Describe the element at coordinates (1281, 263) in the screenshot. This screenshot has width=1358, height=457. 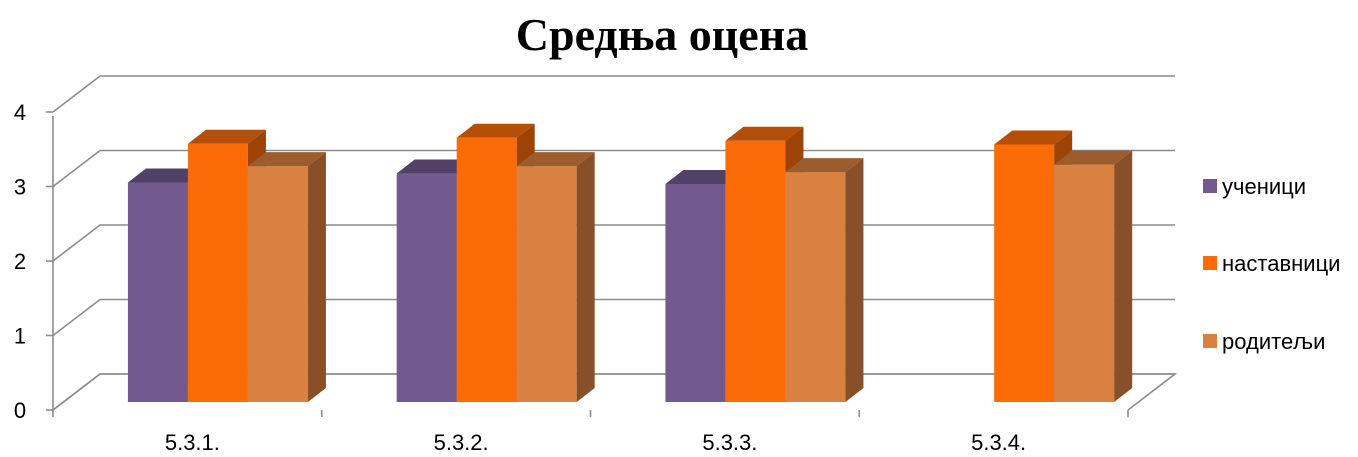
I see `legend-label: наставници` at that location.